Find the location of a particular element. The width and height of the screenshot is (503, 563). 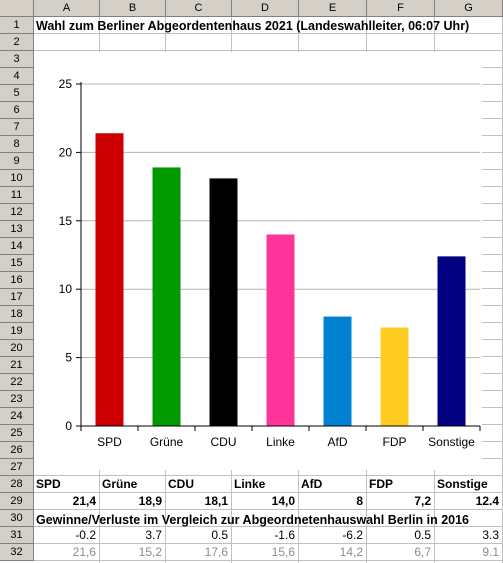

row-header-16: 16 is located at coordinates (17, 280).